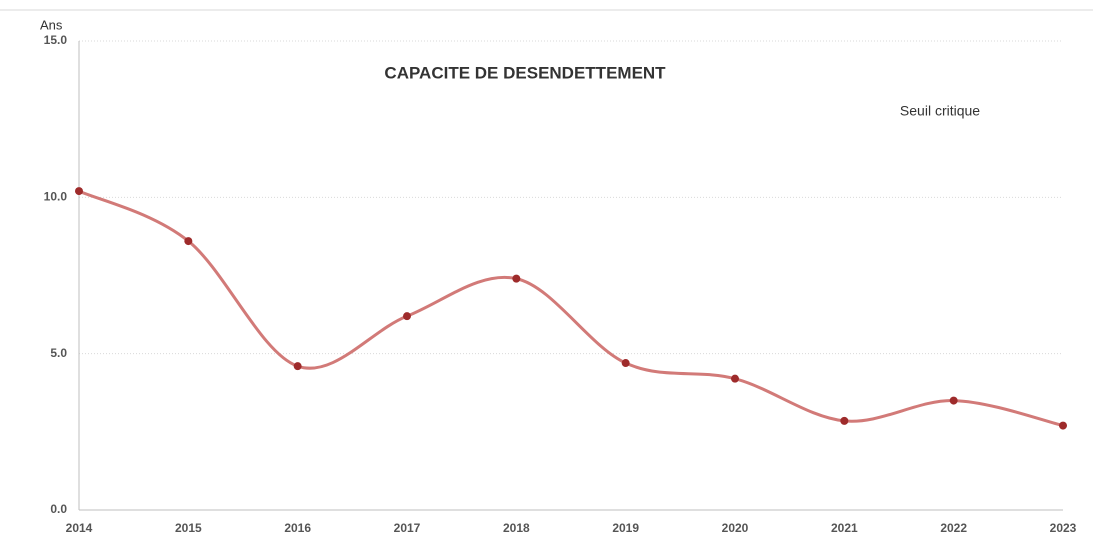 The image size is (1093, 544). I want to click on x-tick-label: 2014, so click(79, 528).